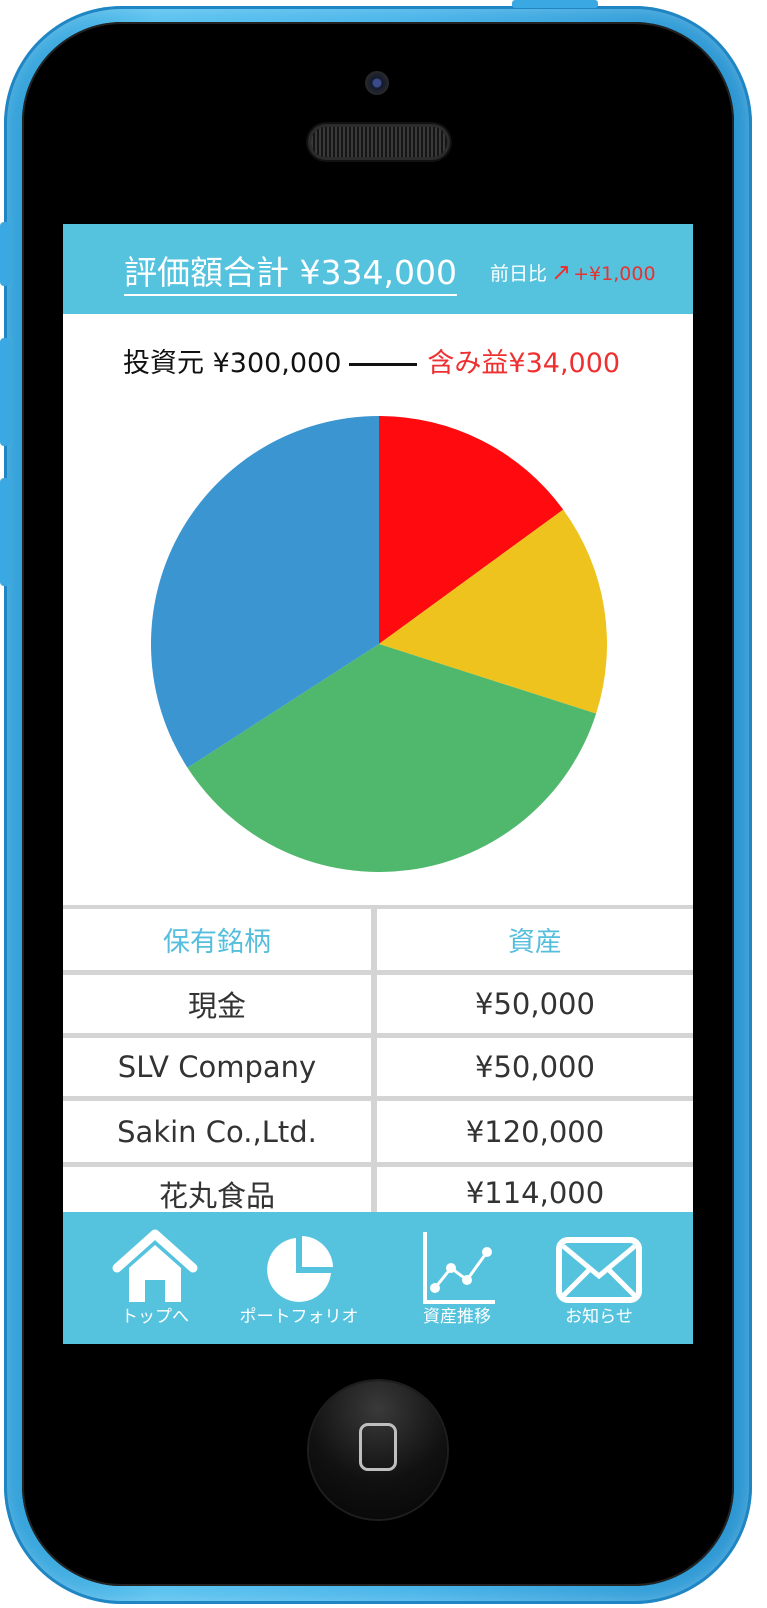  I want to click on principal-amount: 投資元 ¥300,000, so click(232, 363).